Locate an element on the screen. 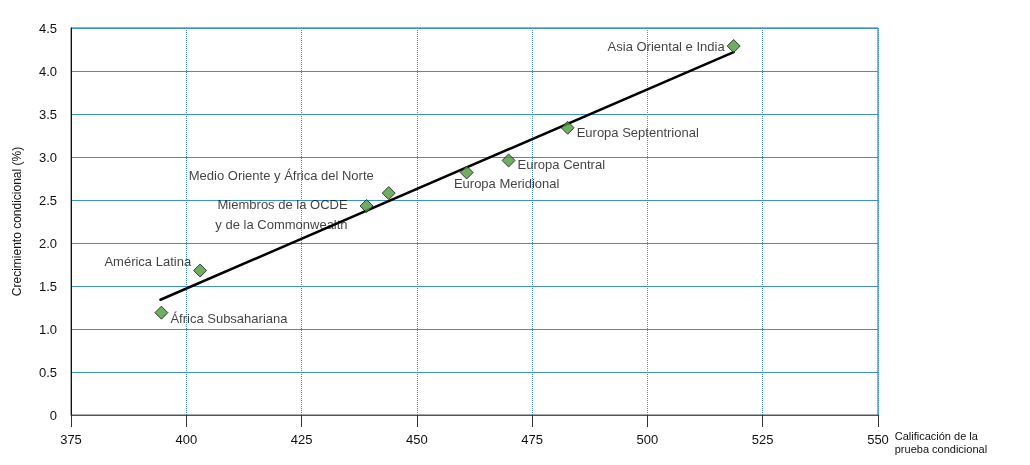 Image resolution: width=1030 pixels, height=465 pixels. x-tick-label: 450 is located at coordinates (417, 439).